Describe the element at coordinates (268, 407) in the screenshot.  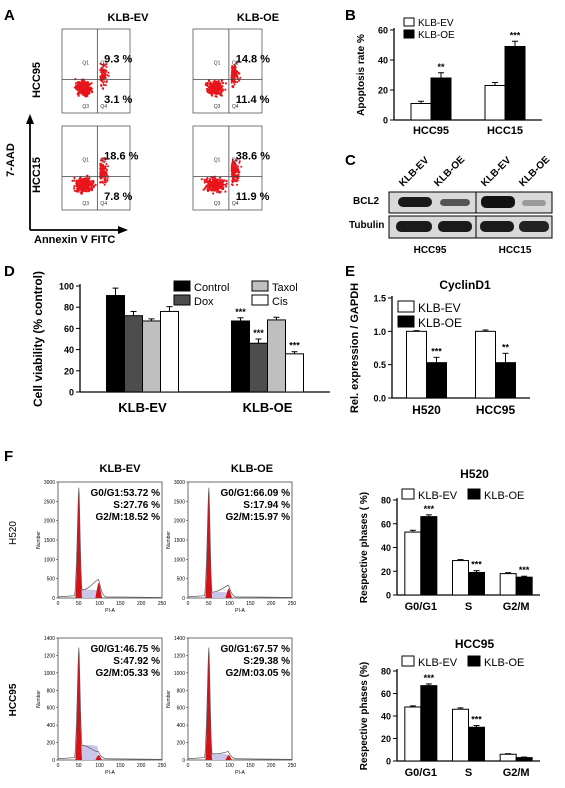
I see `x-tick-label: KLB-OE` at that location.